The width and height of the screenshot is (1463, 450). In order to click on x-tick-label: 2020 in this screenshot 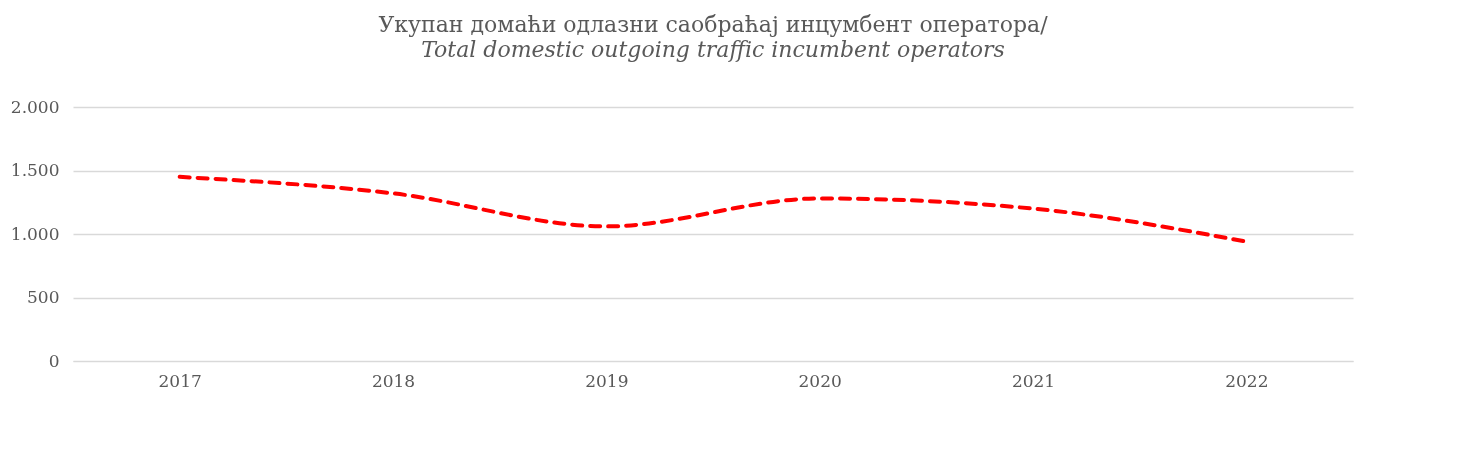, I will do `click(820, 380)`.